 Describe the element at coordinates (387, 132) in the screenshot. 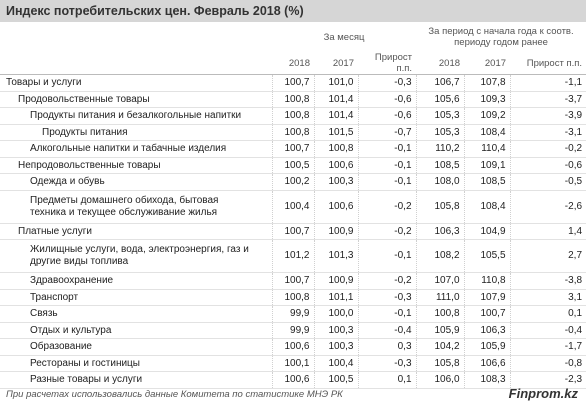

I see `cell-value: -0,7` at that location.